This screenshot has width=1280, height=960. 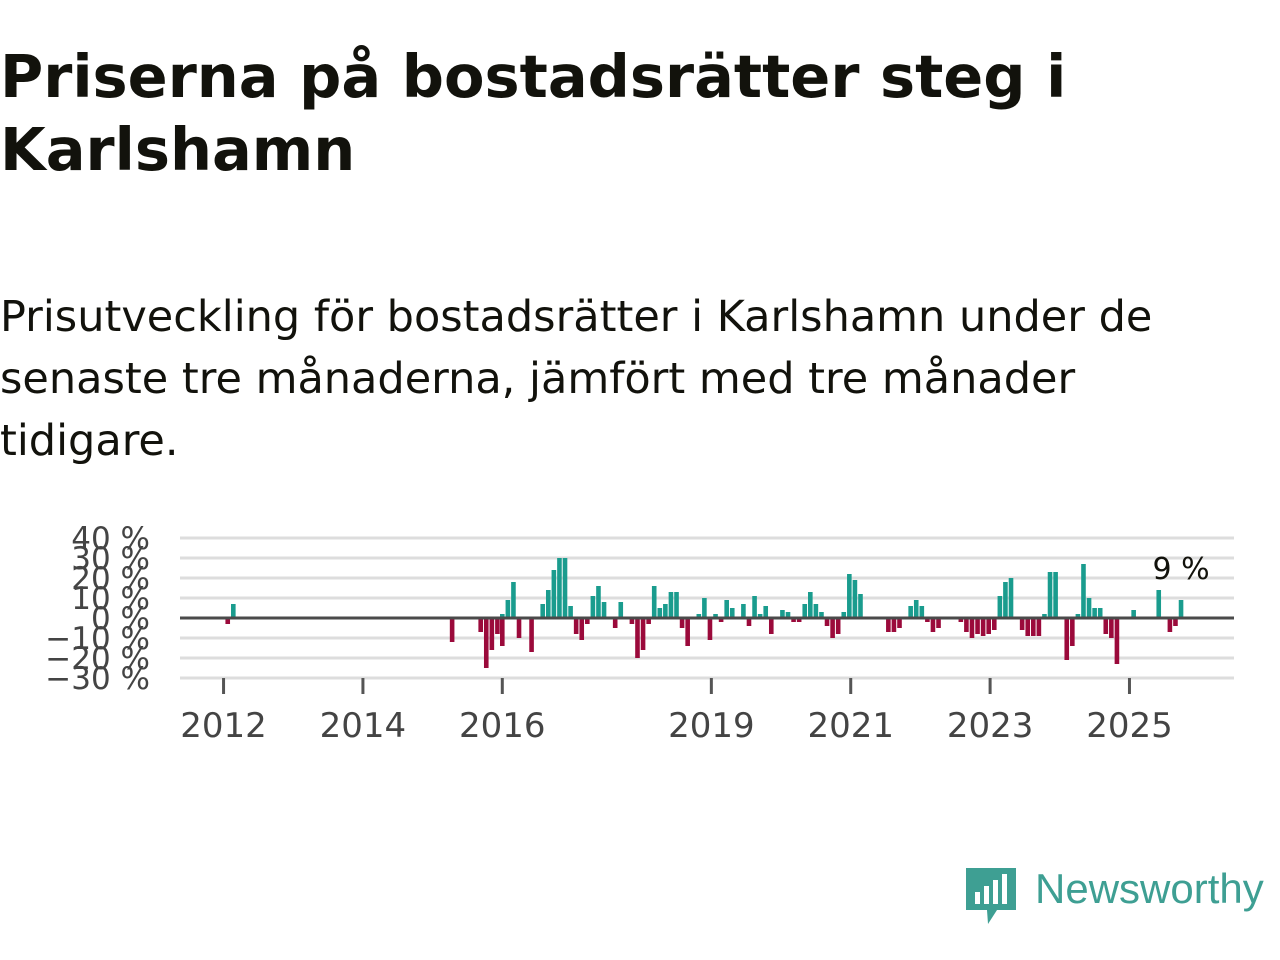 What do you see at coordinates (990, 726) in the screenshot?
I see `x-tick-label: 2023` at bounding box center [990, 726].